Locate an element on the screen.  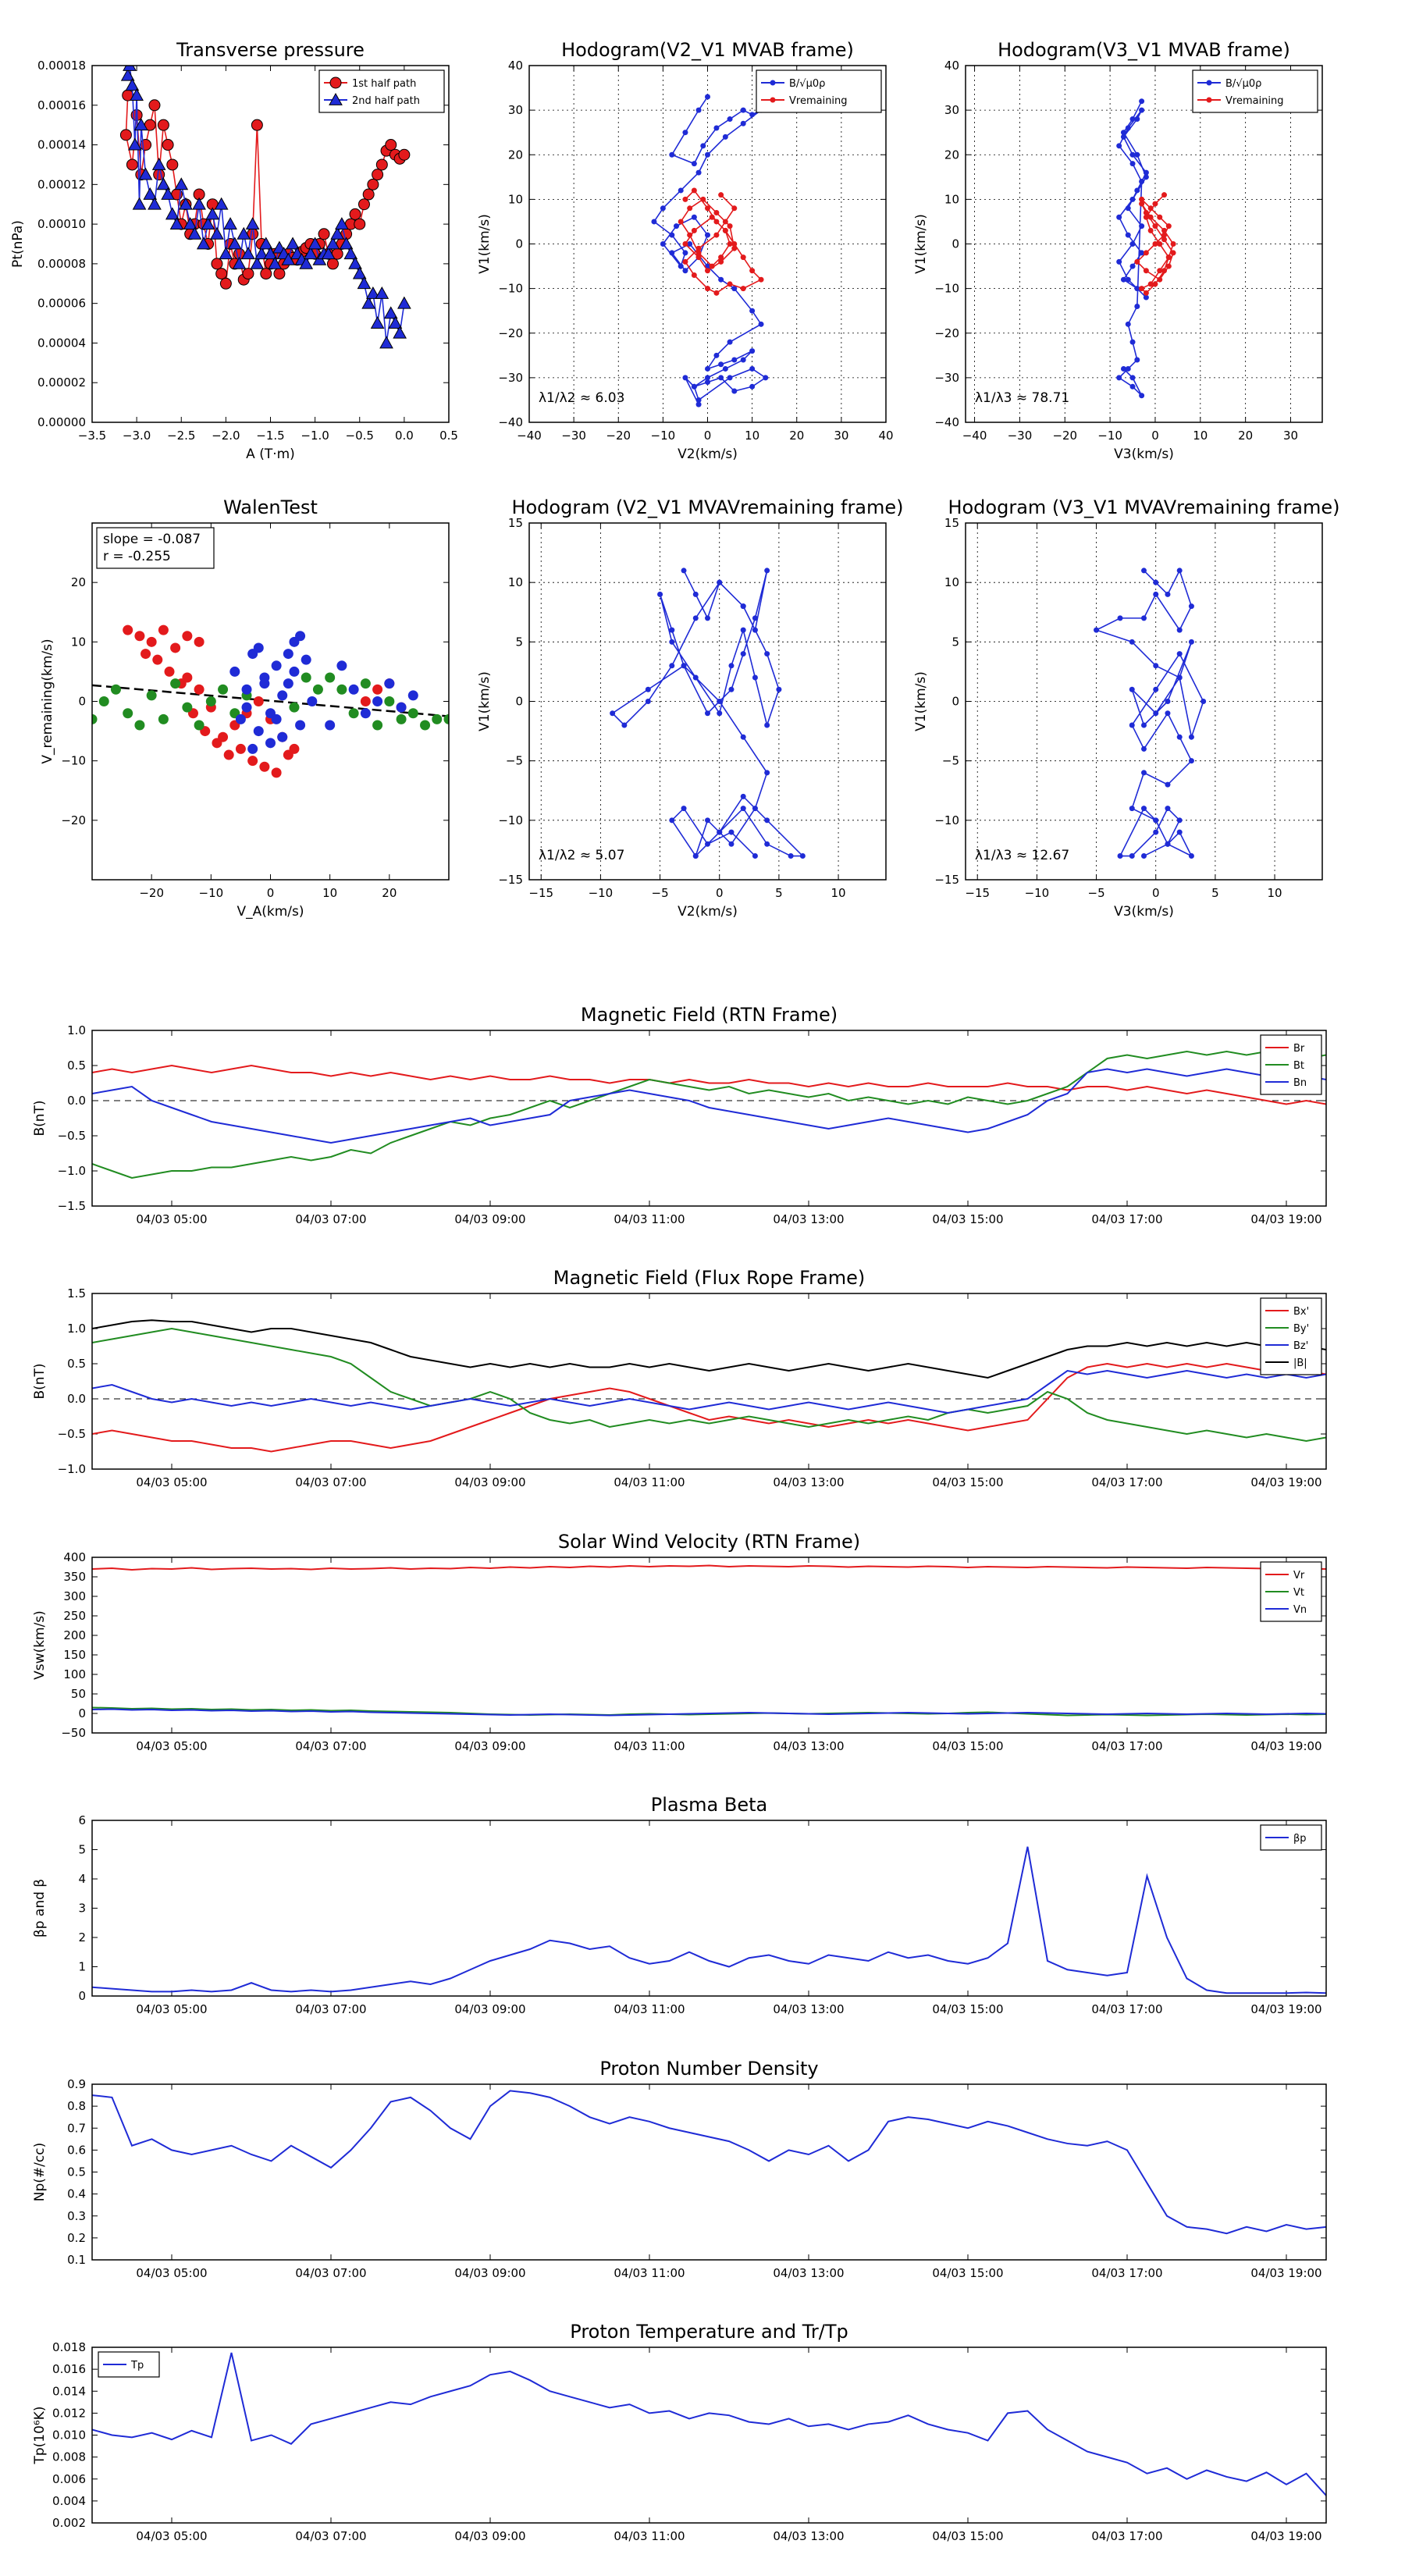
y-tick-label: −1.0 is located at coordinates (72, 1171).